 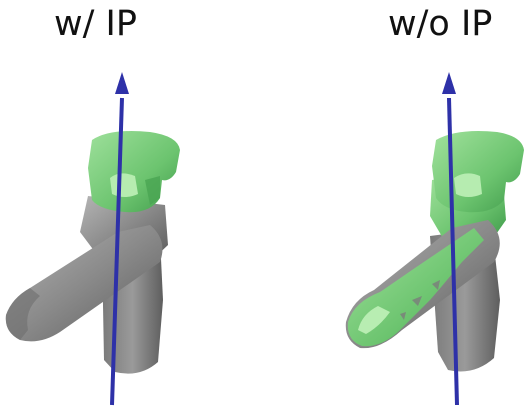 I want to click on label-without-ip: w/o IP, so click(x=440, y=24).